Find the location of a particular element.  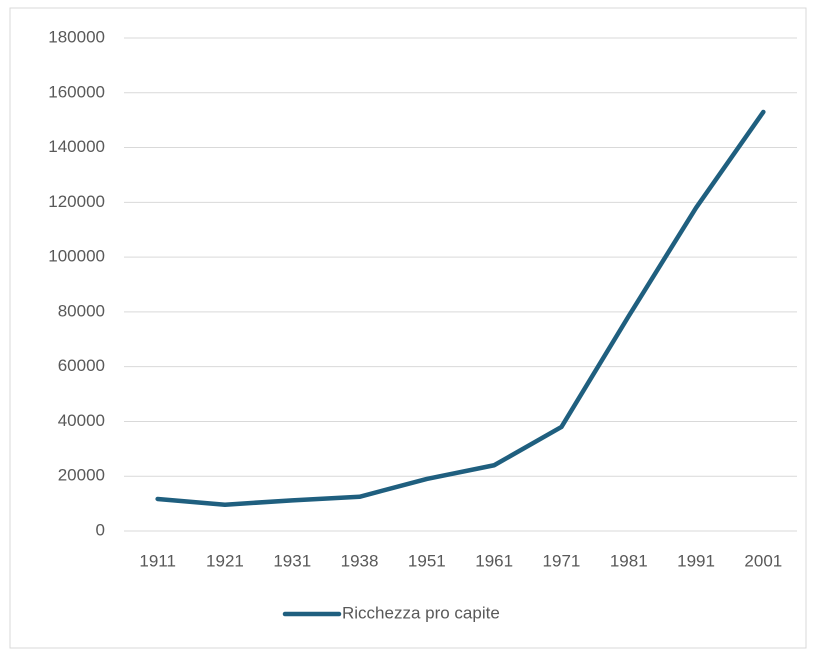

x-tick-label: 1921 is located at coordinates (225, 560).